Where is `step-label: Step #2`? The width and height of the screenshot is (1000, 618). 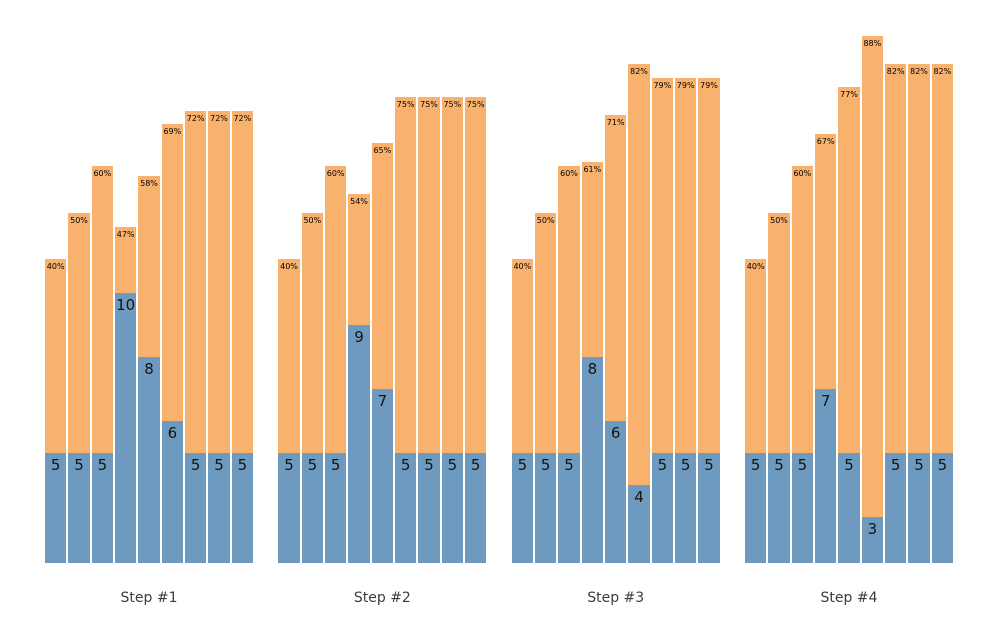
step-label: Step #2 is located at coordinates (382, 598).